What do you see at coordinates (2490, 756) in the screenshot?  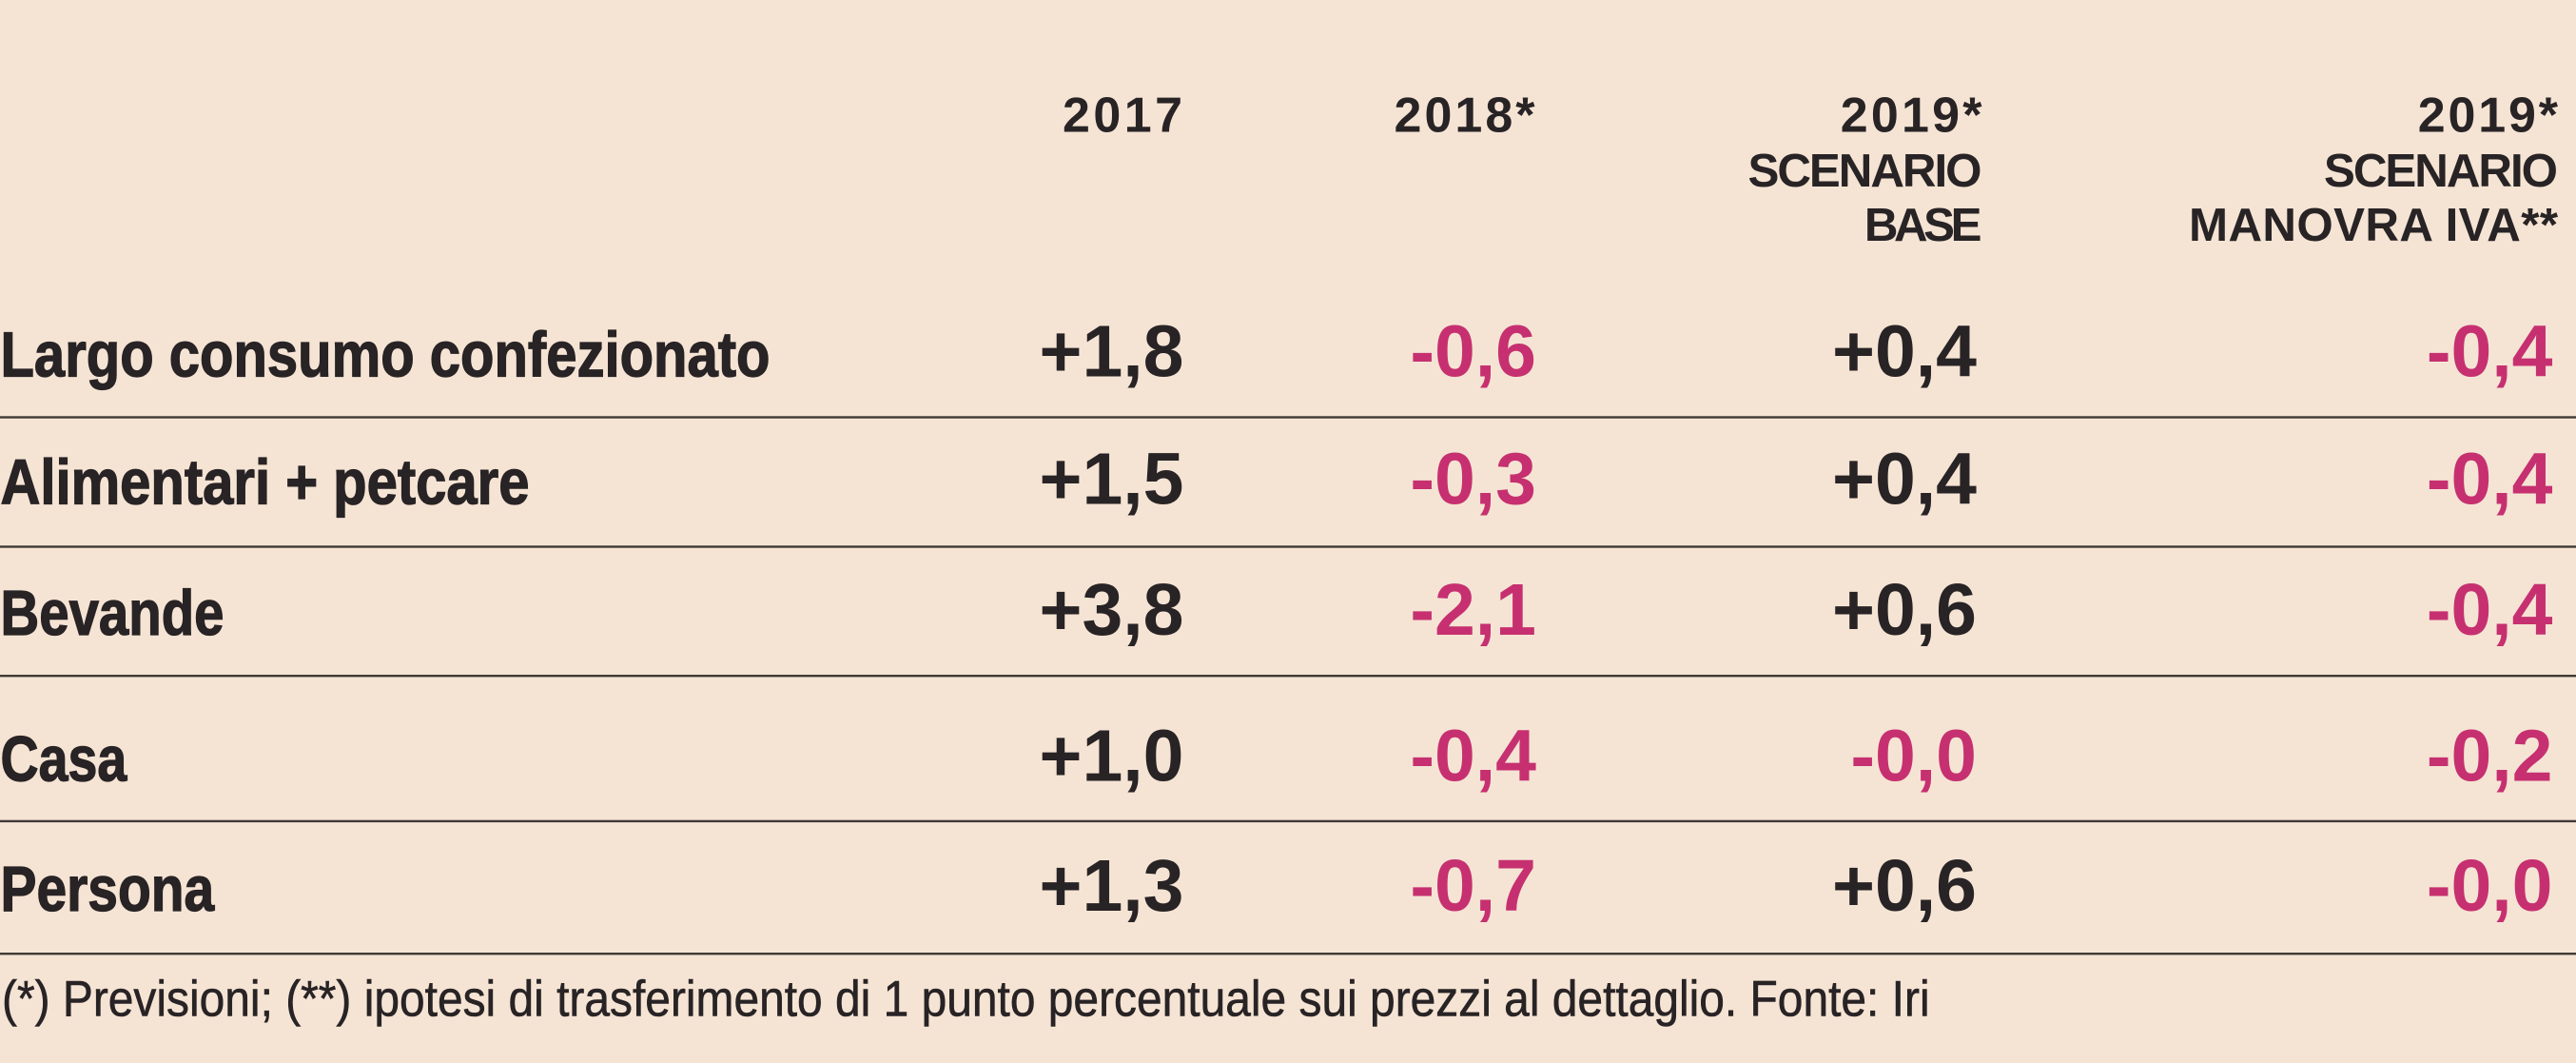 I see `svg-text: -0,2` at bounding box center [2490, 756].